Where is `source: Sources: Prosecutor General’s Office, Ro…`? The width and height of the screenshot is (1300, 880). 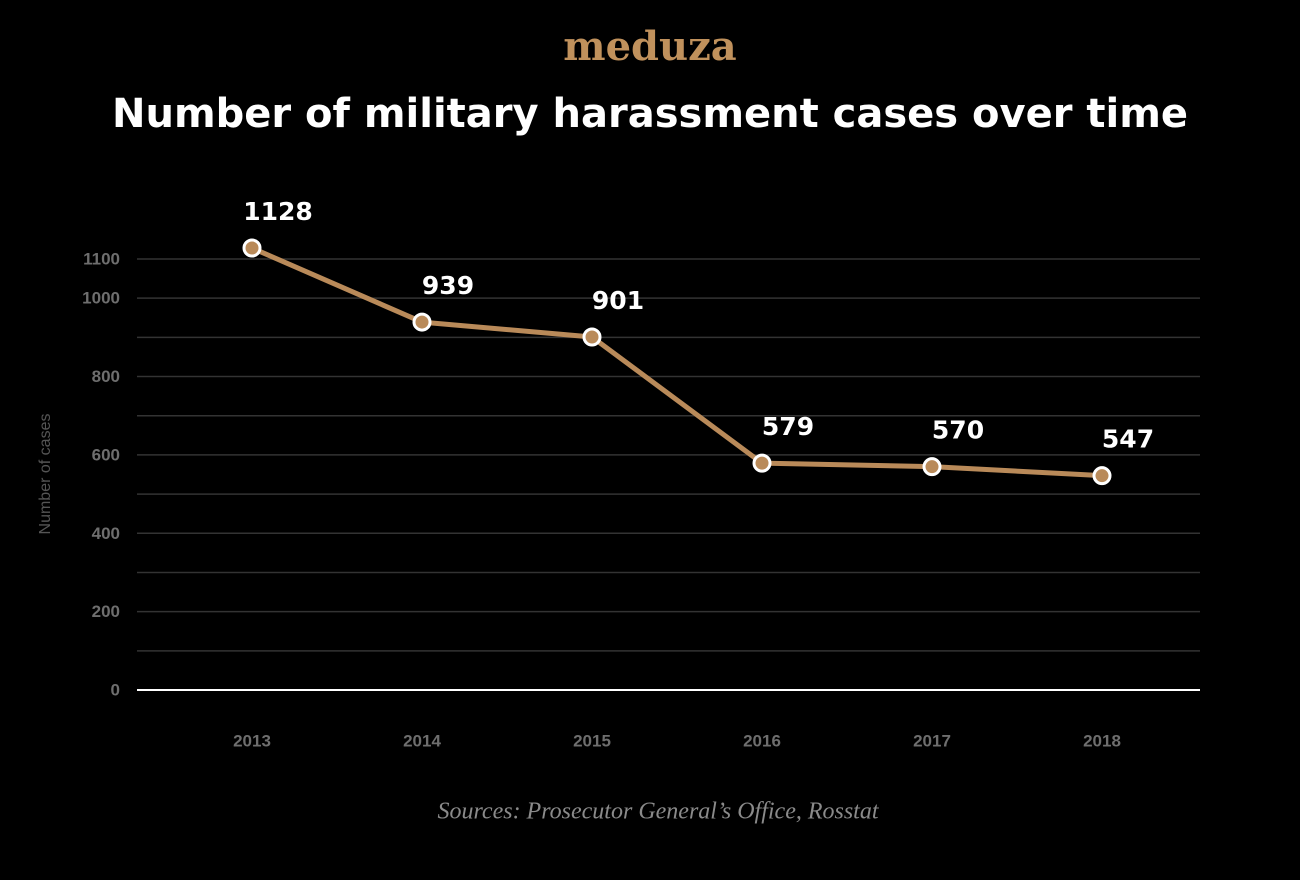
source: Sources: Prosecutor General’s Office, Ro… is located at coordinates (658, 812).